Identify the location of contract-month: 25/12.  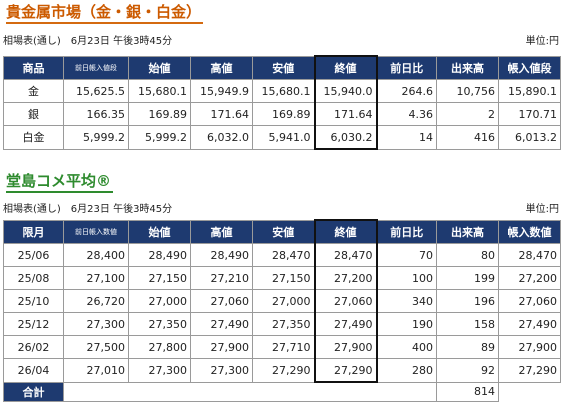
(33, 324).